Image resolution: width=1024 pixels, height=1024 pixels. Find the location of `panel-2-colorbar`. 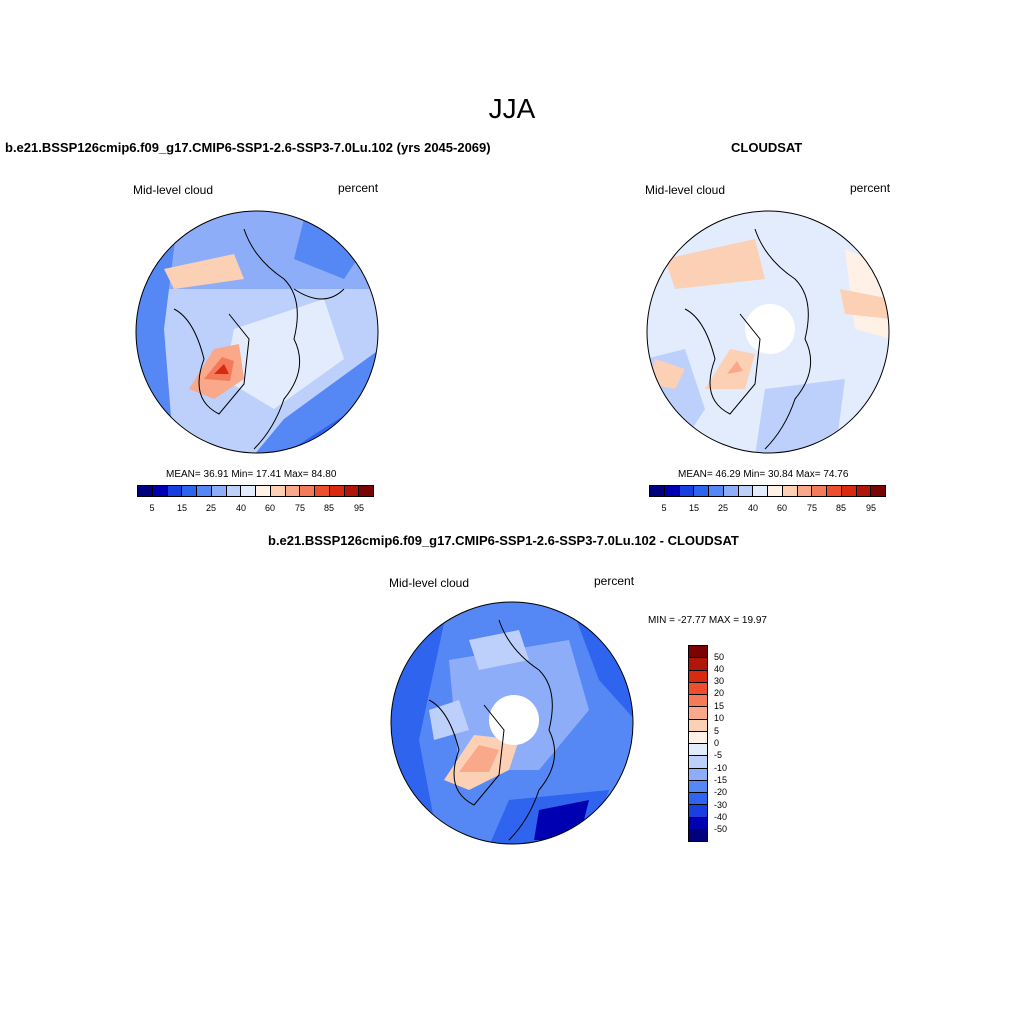

panel-2-colorbar is located at coordinates (767, 491).